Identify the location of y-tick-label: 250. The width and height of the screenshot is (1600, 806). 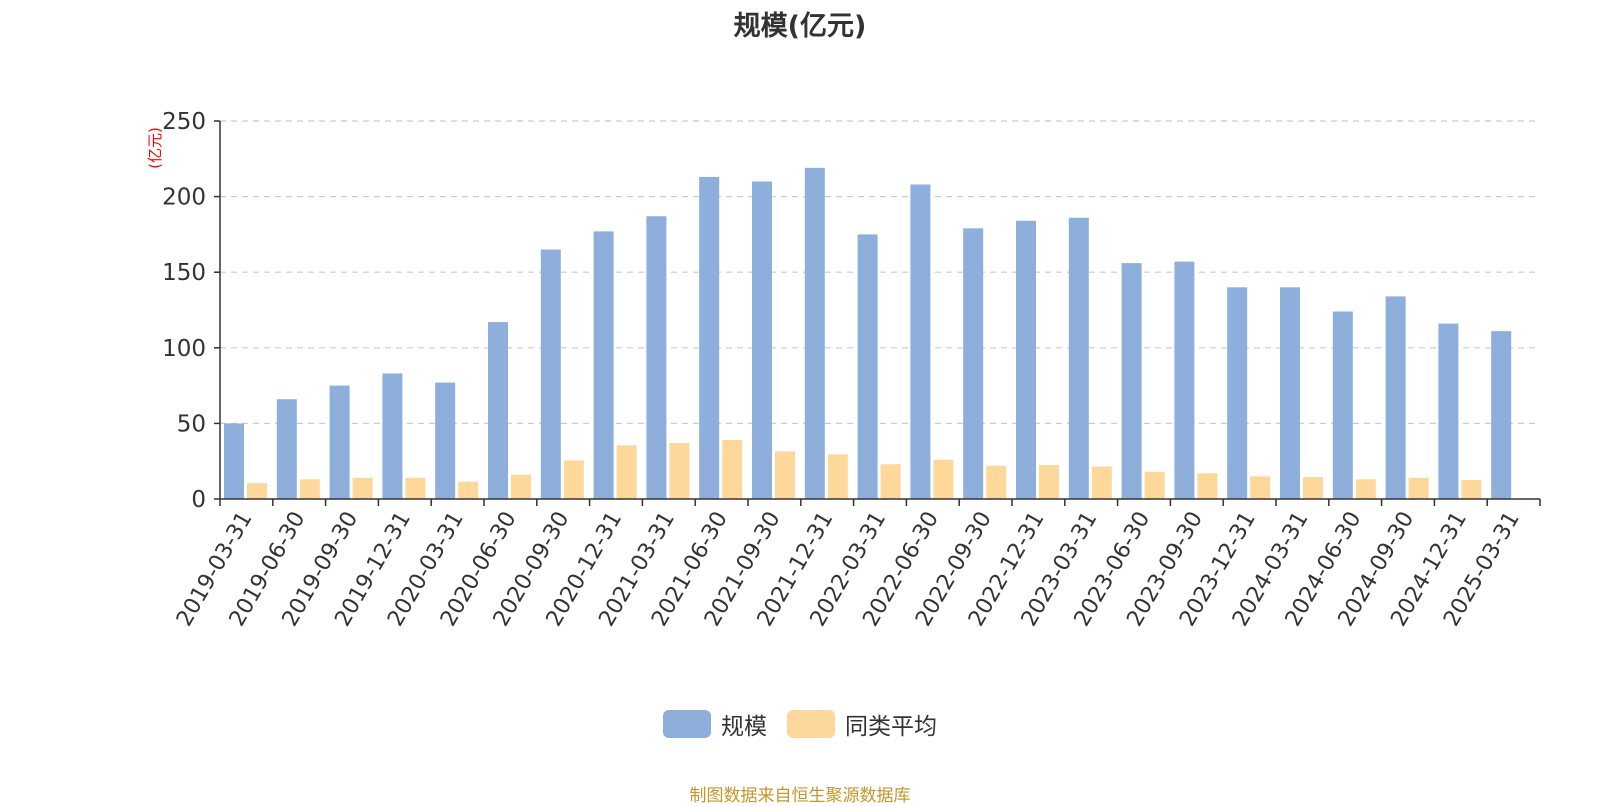
(184, 122).